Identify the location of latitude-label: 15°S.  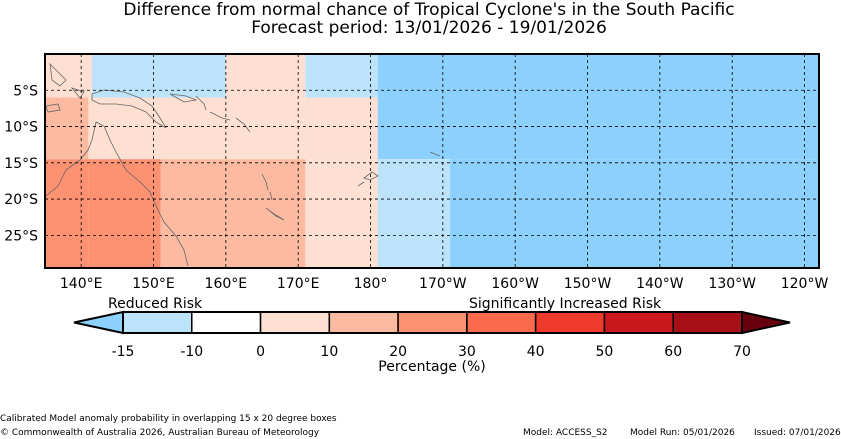
(21, 164).